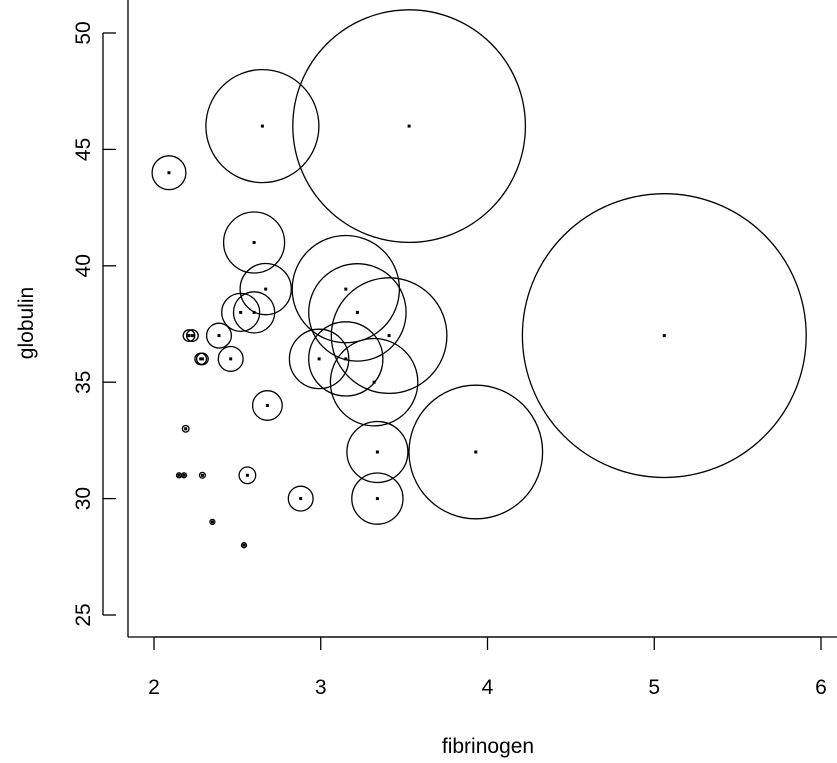 This screenshot has height=763, width=837. Describe the element at coordinates (488, 746) in the screenshot. I see `x-axis-title: fibrinogen` at that location.